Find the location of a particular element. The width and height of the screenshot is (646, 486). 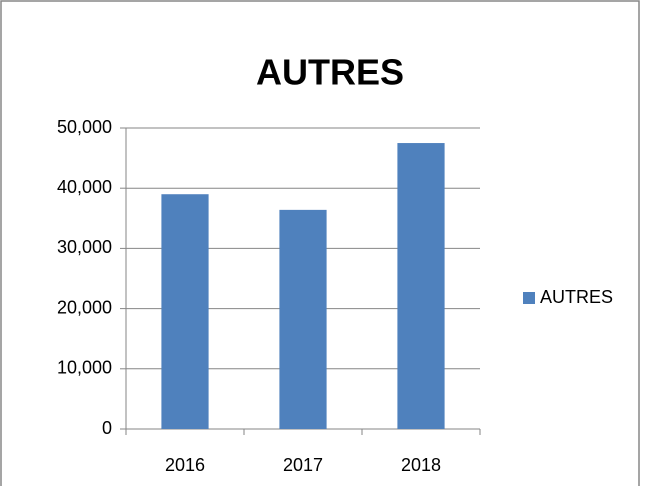

y-tick-label: 50,000 is located at coordinates (84, 127).